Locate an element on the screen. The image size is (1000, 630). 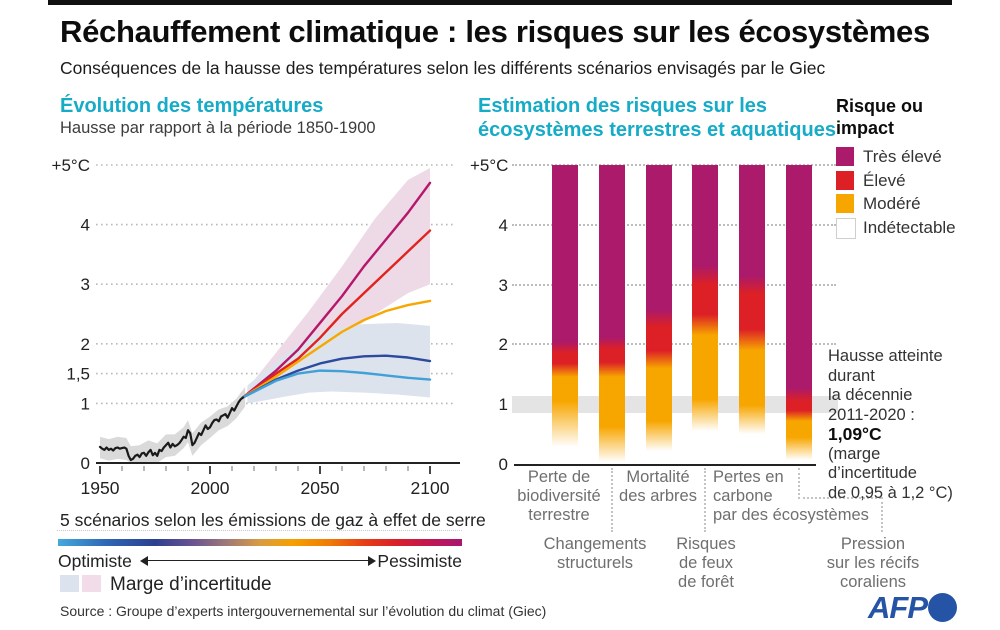
bar-label-line: de feux is located at coordinates (706, 563).